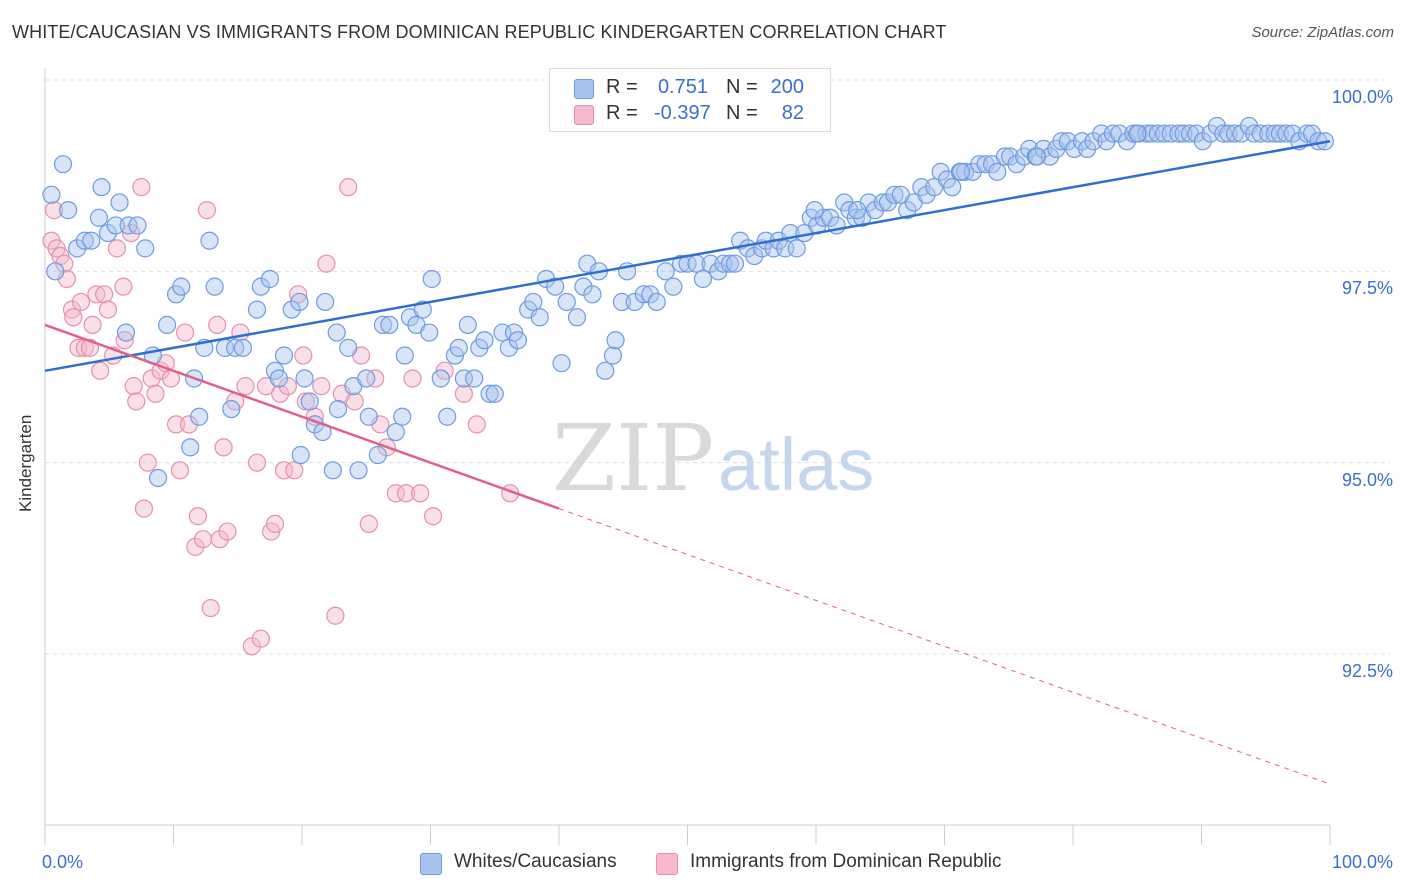 This screenshot has width=1406, height=892. Describe the element at coordinates (787, 87) in the screenshot. I see `legend-n-value: 200` at that location.